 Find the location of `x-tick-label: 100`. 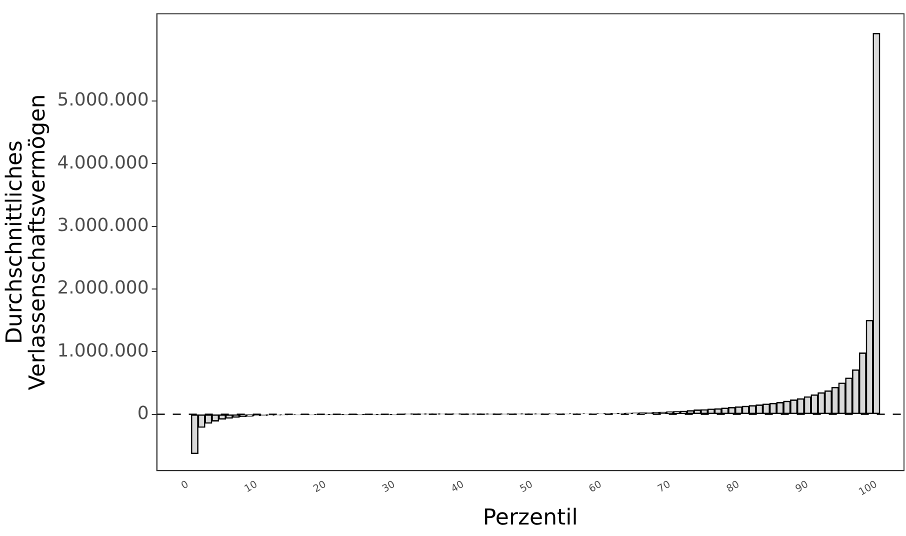

x-tick-label: 100 is located at coordinates (868, 488).